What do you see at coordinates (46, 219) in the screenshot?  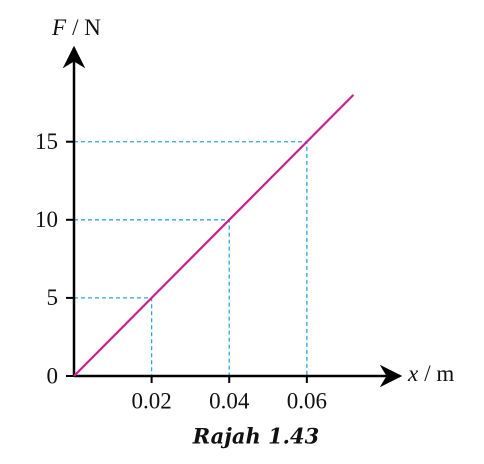 I see `y-tick-label: 10` at bounding box center [46, 219].